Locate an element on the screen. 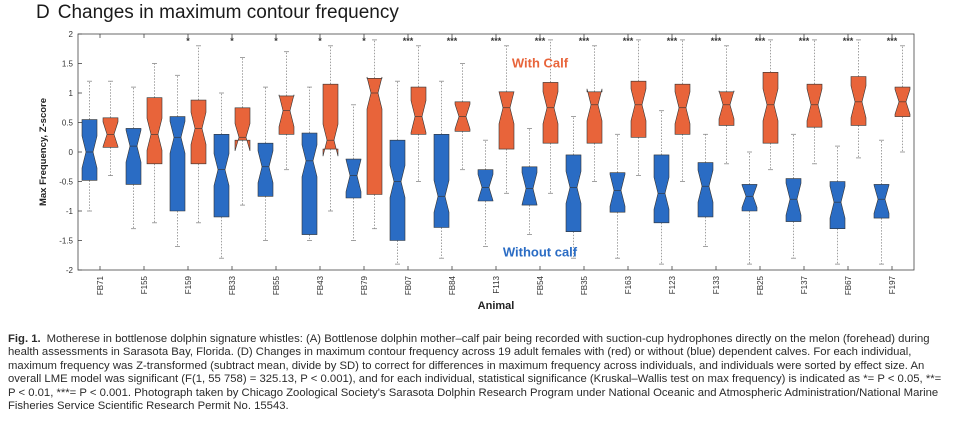 The image size is (954, 440). x-tick-label: FB25 is located at coordinates (760, 285).